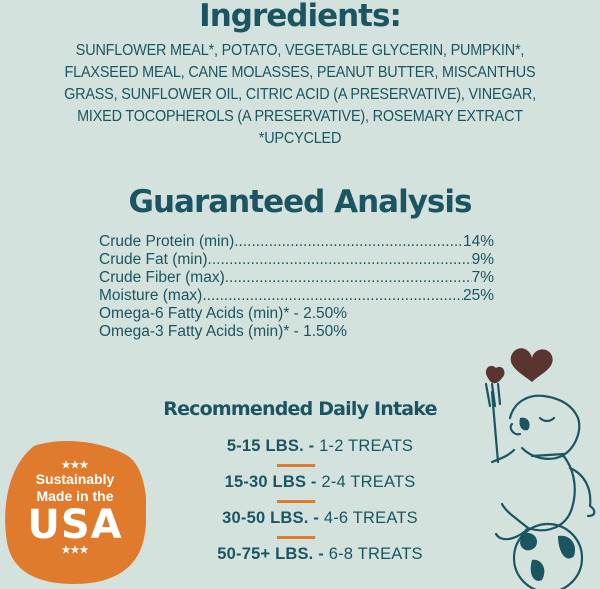 The image size is (600, 589). What do you see at coordinates (273, 446) in the screenshot?
I see `intake-weight: 5-15 LBS. -` at bounding box center [273, 446].